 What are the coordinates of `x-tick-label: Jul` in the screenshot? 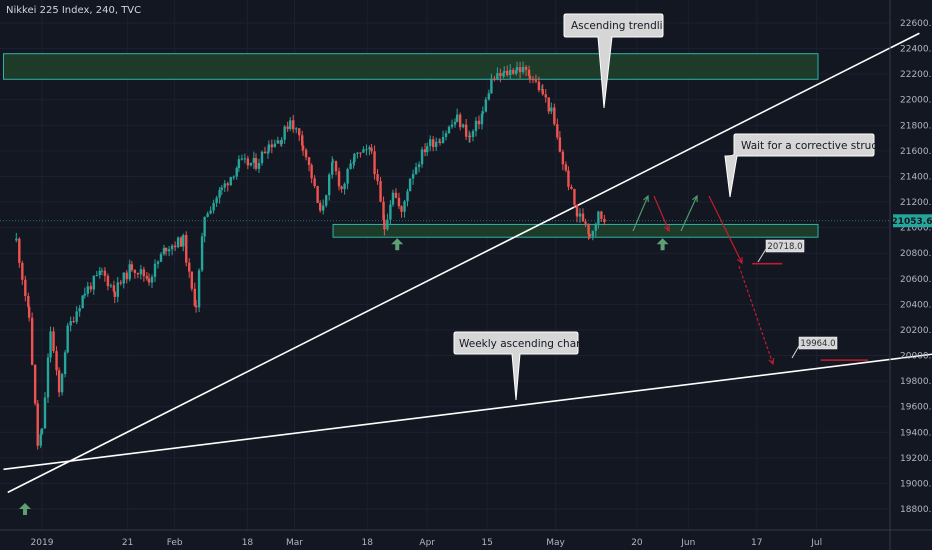 It's located at (816, 543).